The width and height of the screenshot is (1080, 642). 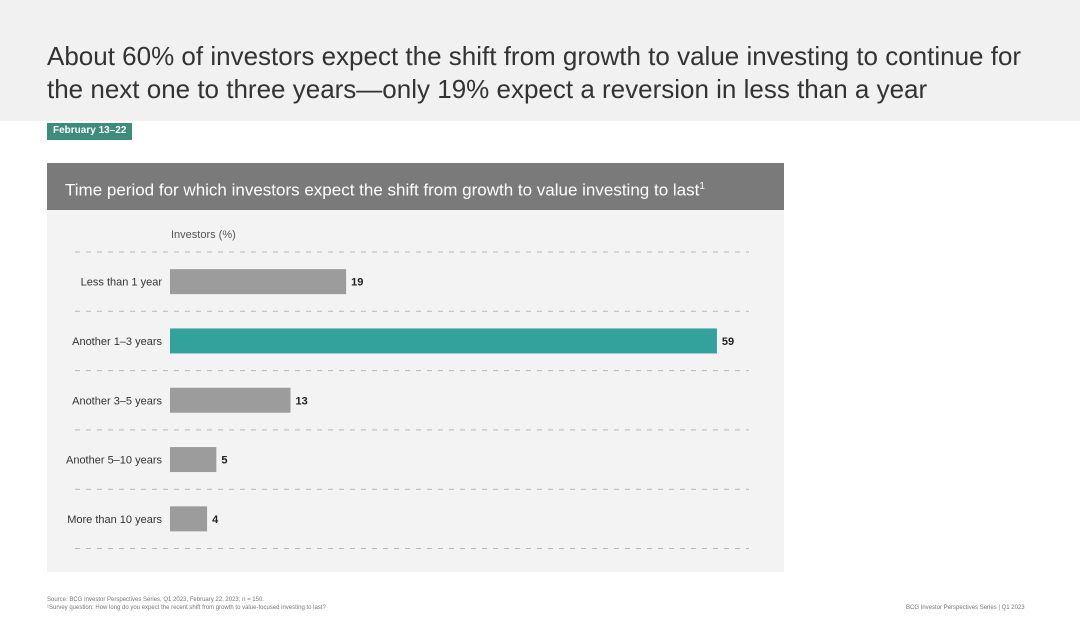 What do you see at coordinates (114, 461) in the screenshot?
I see `category-label: Another 5–10 years` at bounding box center [114, 461].